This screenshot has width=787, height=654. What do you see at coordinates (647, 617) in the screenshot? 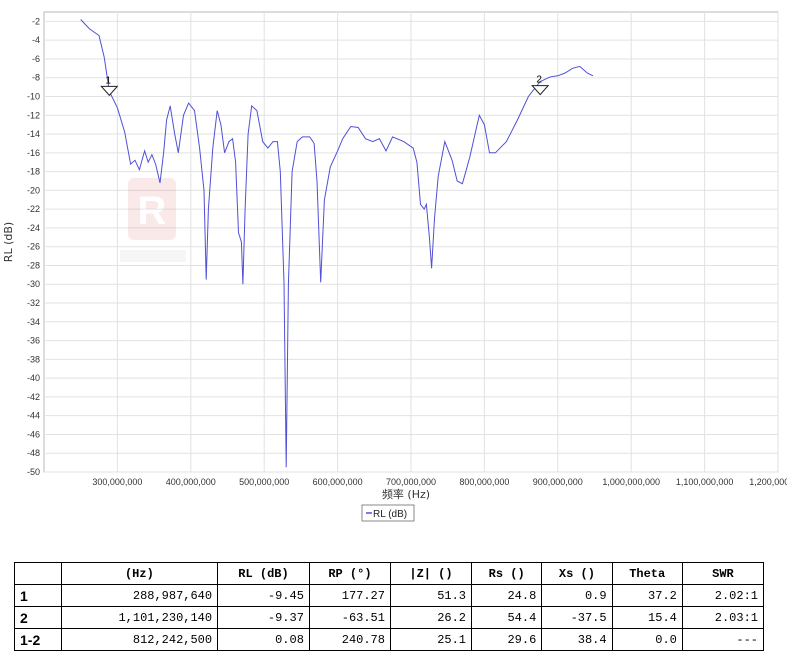
I see `theta-cell: 15.4` at bounding box center [647, 617].